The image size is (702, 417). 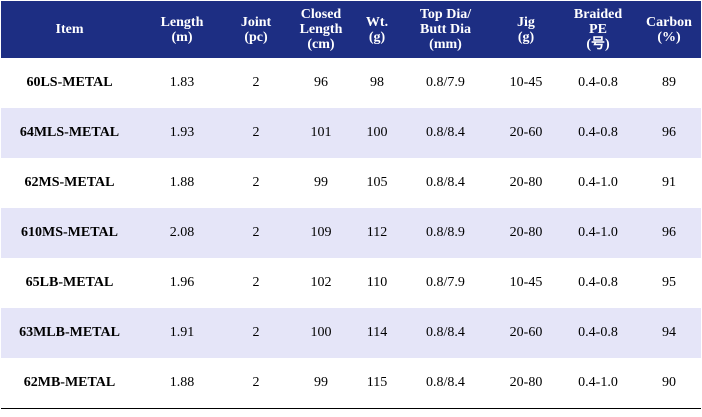 I want to click on cell-item: 64MLS-METAL, so click(x=69, y=132).